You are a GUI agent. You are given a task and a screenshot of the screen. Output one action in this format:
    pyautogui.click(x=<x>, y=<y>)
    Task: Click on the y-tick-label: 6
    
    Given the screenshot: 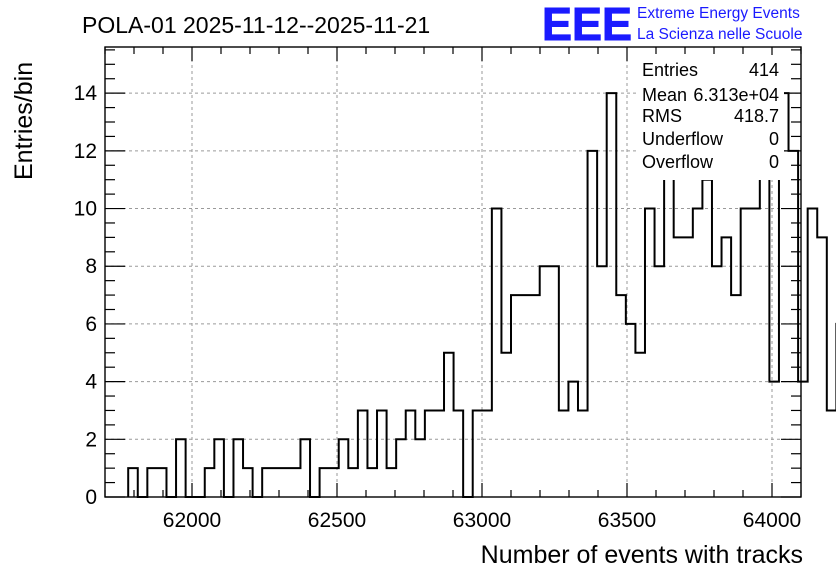 What is the action you would take?
    pyautogui.click(x=91, y=324)
    